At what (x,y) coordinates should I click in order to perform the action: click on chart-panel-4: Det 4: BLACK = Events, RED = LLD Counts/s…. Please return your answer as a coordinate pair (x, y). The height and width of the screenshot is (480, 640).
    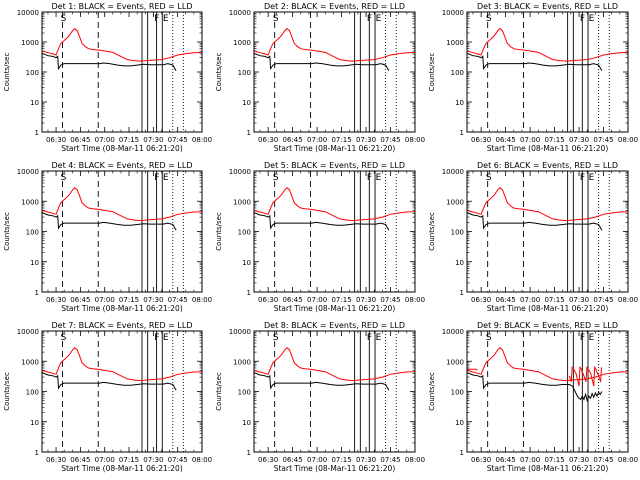
    Looking at the image, I should click on (107, 237).